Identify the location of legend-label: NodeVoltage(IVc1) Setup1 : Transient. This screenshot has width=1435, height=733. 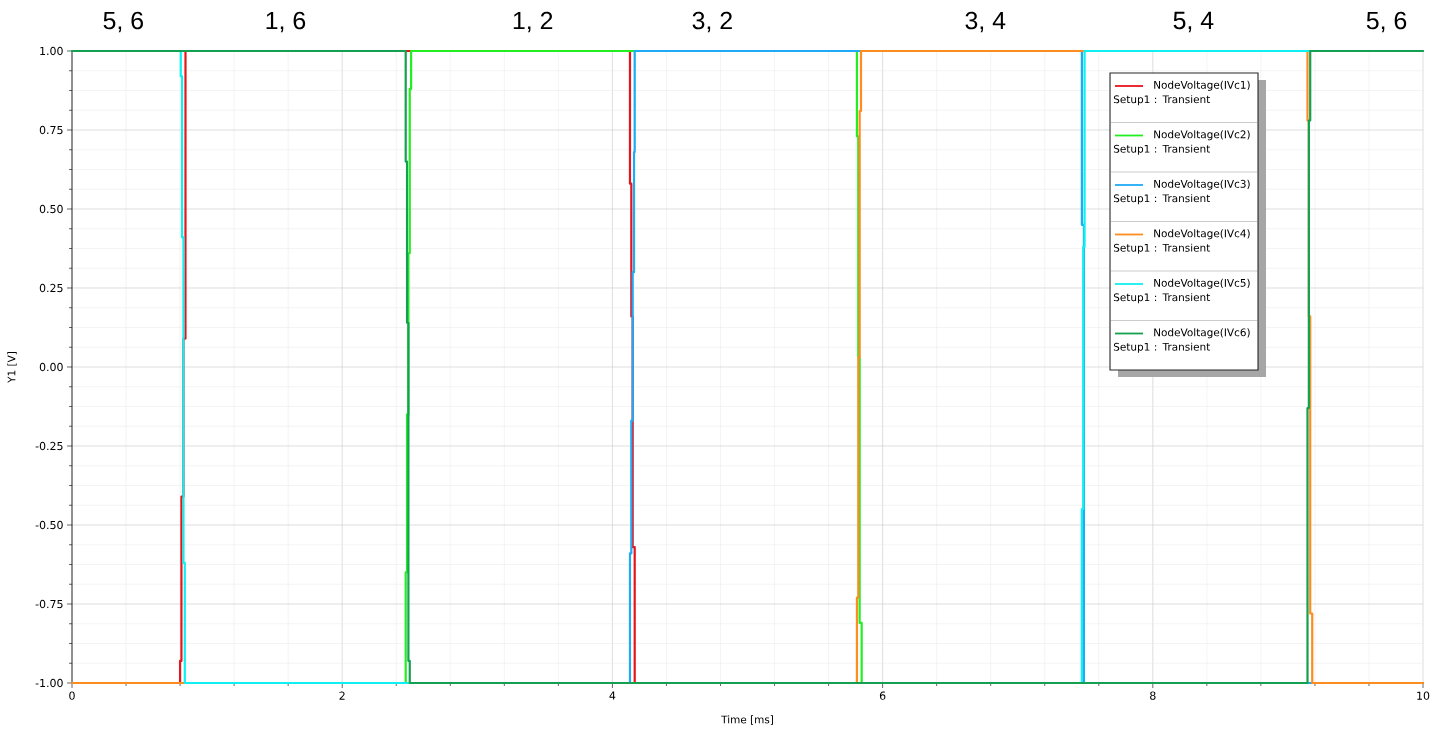
(1181, 93).